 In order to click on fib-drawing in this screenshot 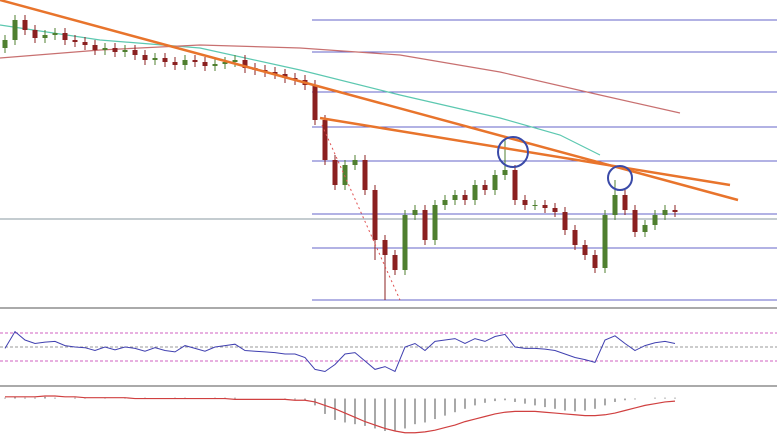, I will do `click(361, 212)`.